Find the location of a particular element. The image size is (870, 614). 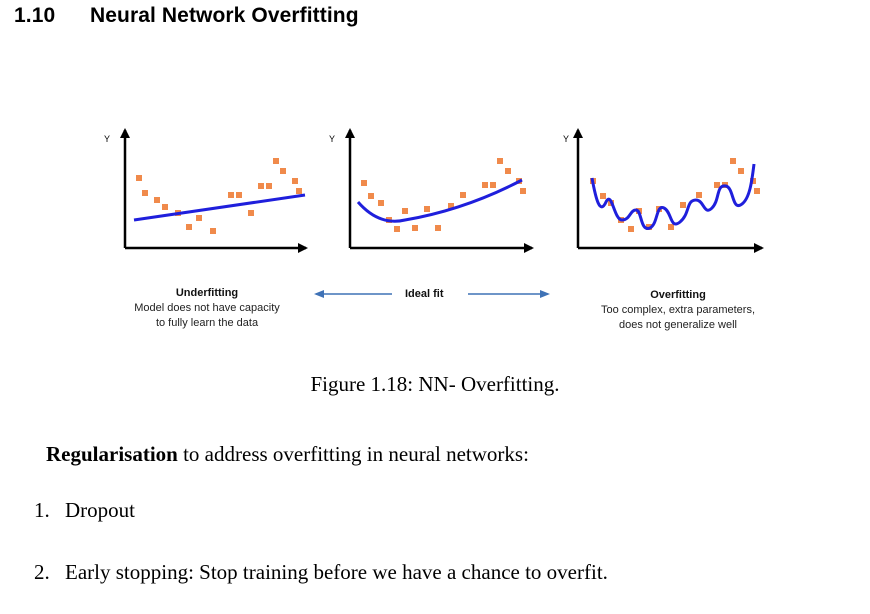

overfitting-desc-line2: does not generalize well is located at coordinates (678, 325).